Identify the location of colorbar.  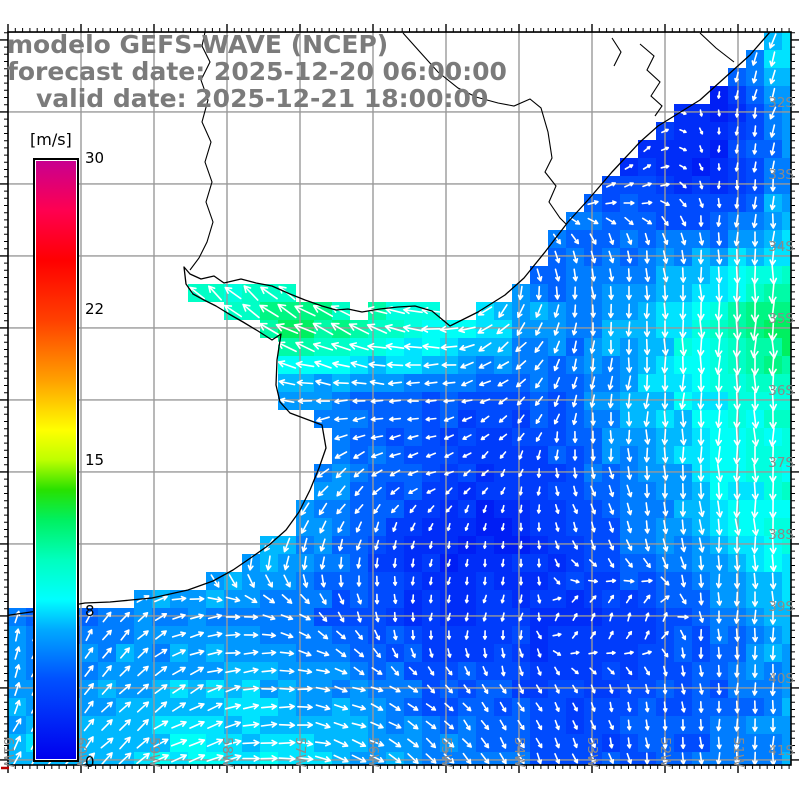
(56, 460).